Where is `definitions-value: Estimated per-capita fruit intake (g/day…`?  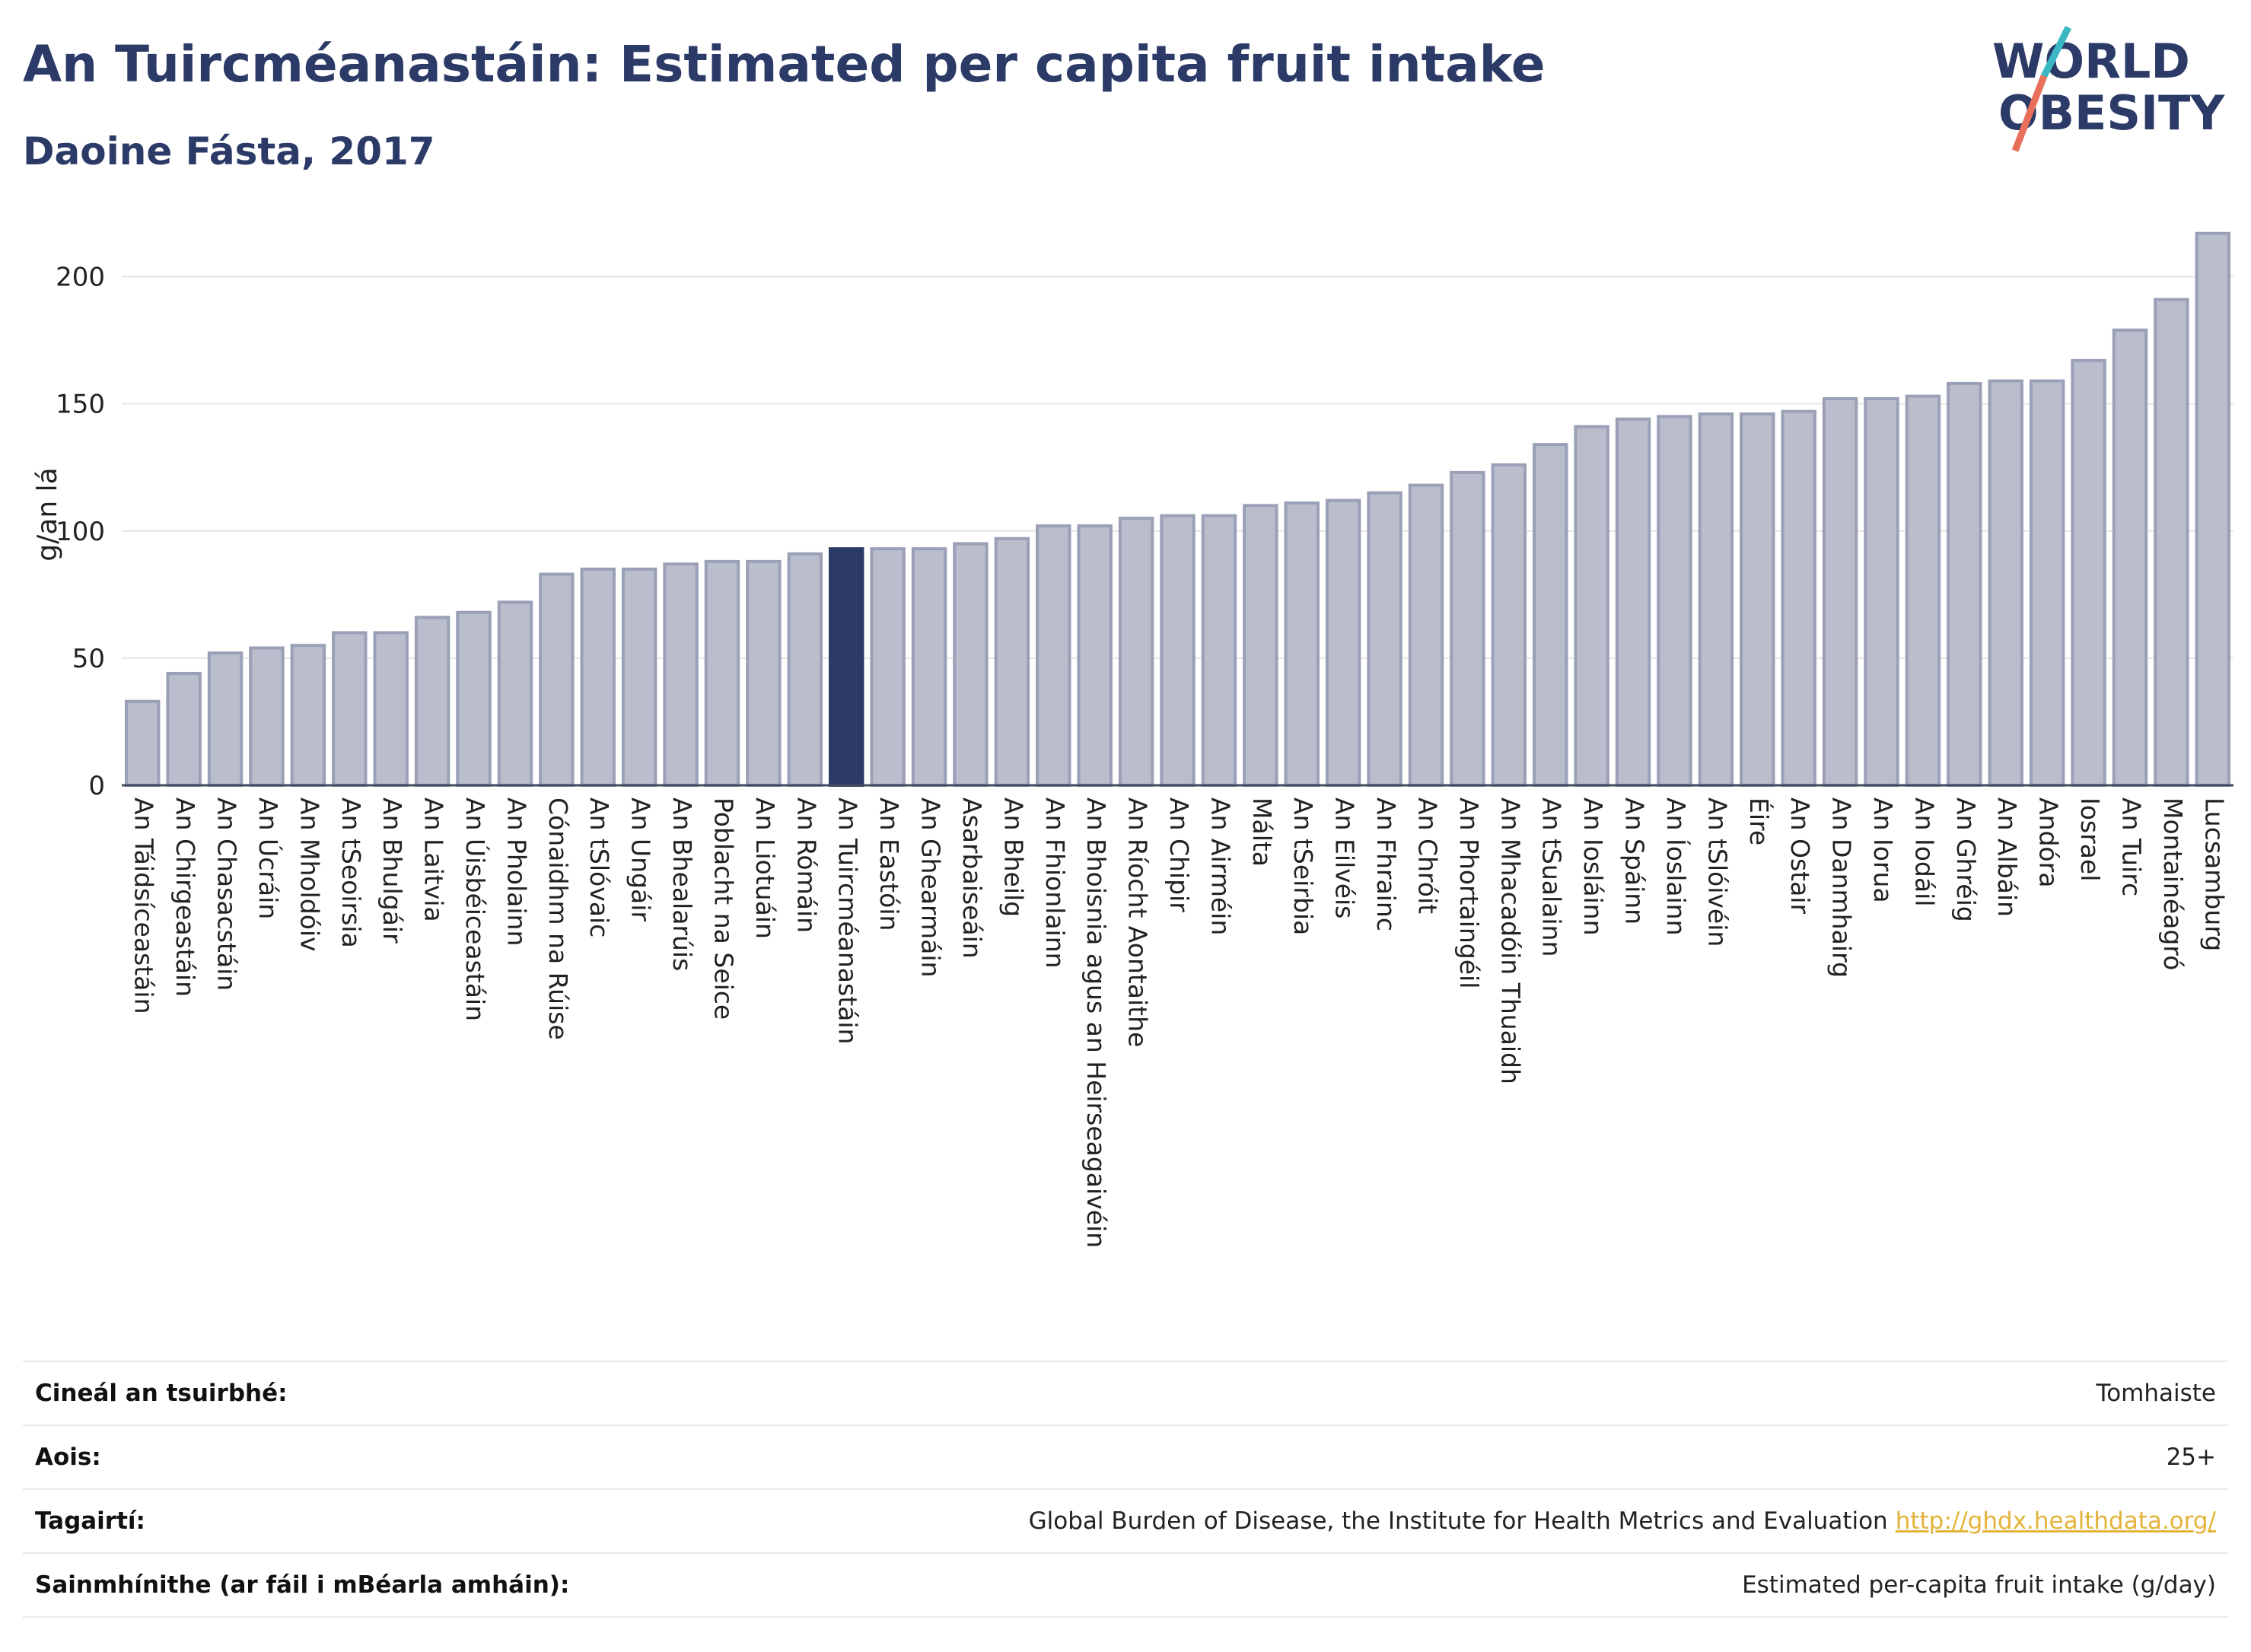 definitions-value: Estimated per-capita fruit intake (g/day… is located at coordinates (1979, 1585).